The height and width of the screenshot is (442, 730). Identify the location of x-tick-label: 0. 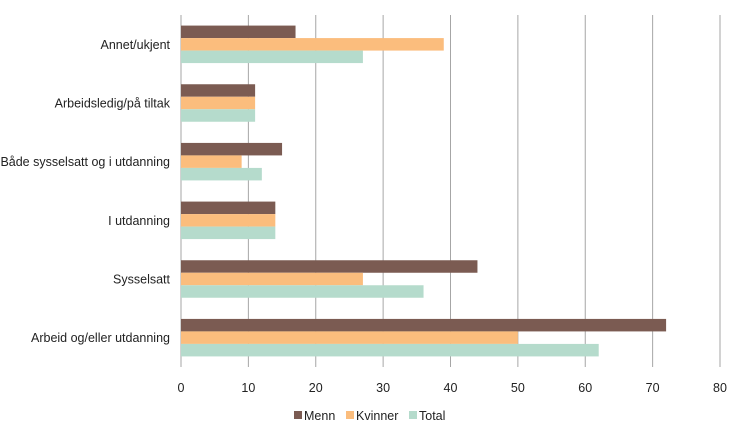
(181, 388).